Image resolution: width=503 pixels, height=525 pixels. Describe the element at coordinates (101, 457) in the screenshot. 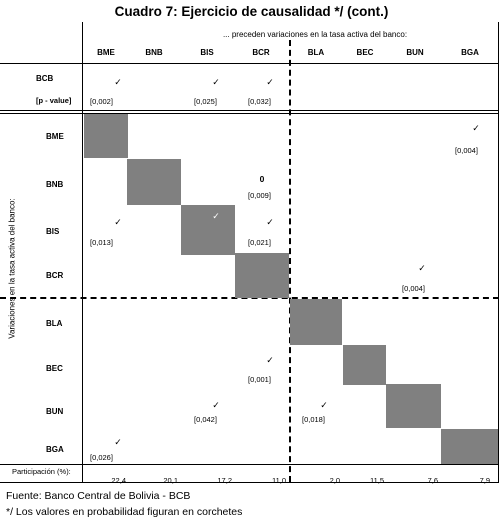

I see `p-value: [0,026]` at that location.